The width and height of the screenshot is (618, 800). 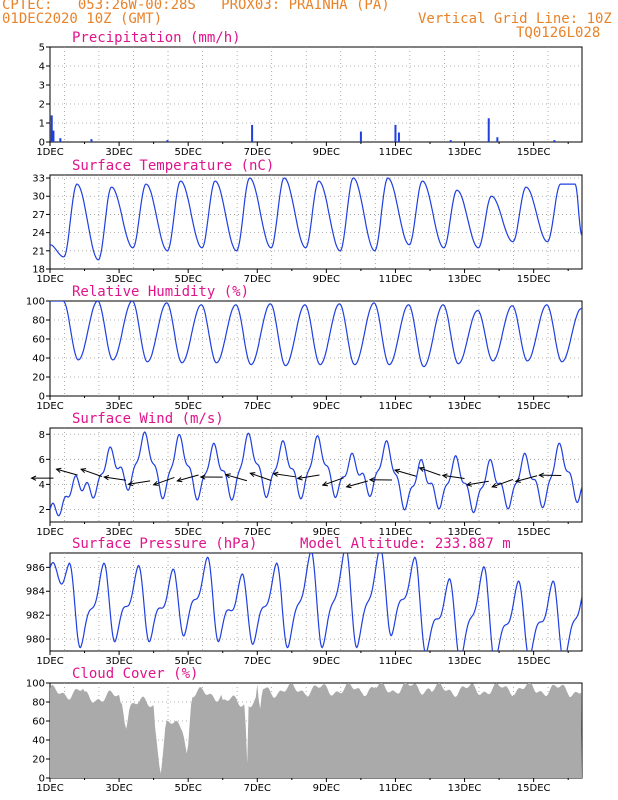 I want to click on wind-xtick-label: 5DEC, so click(x=187, y=532).